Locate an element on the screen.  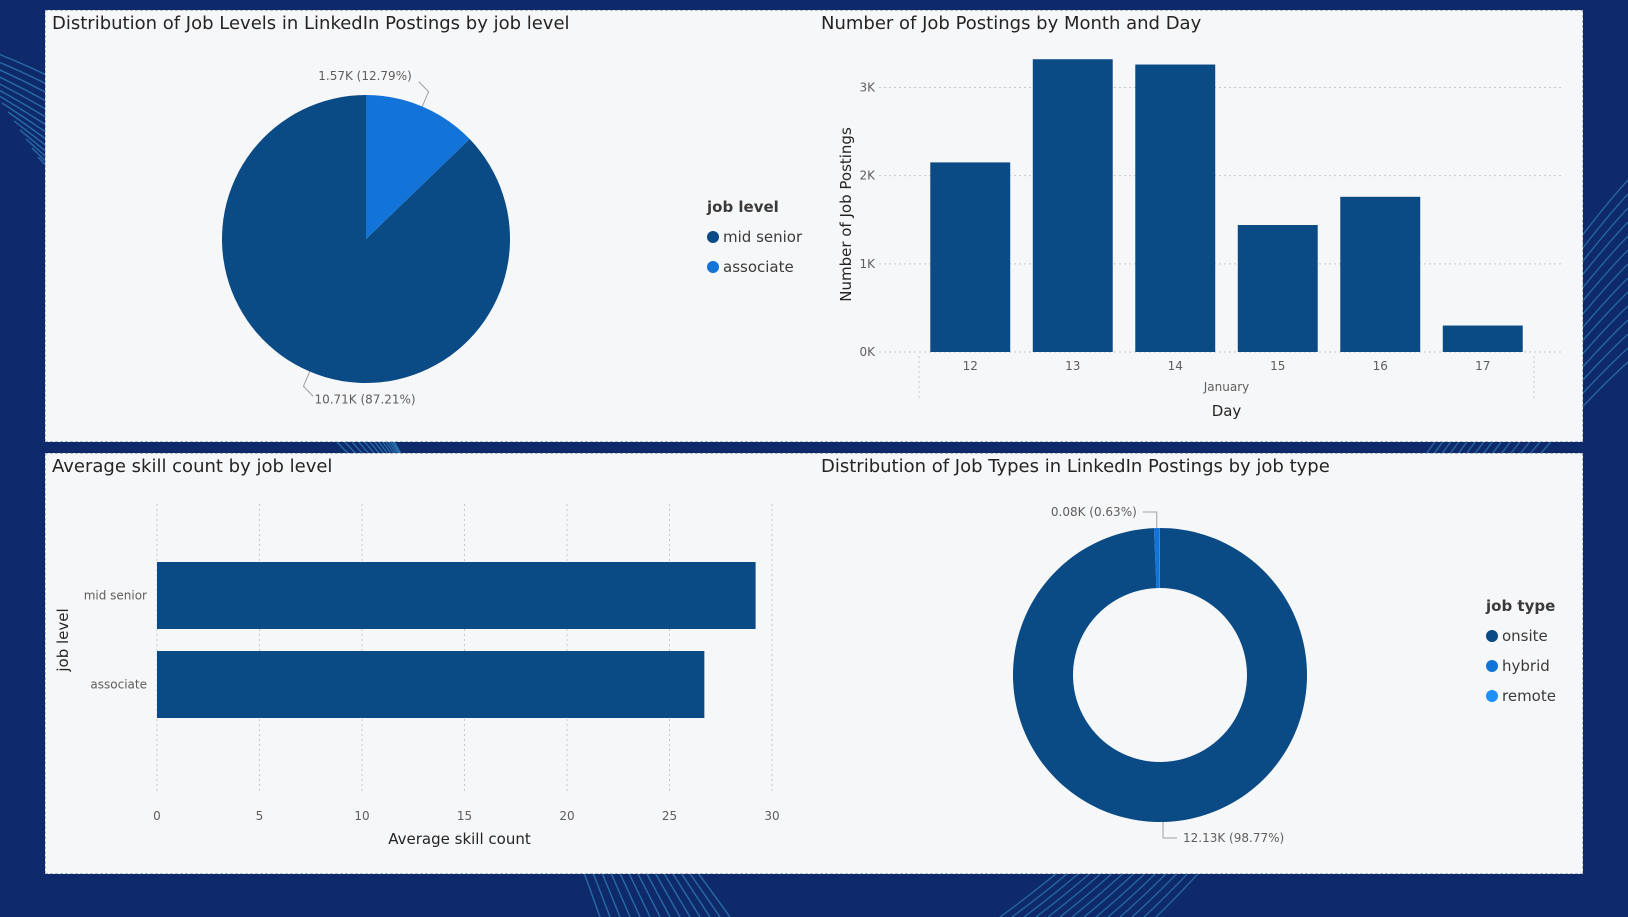
pie-slice-mid-senior is located at coordinates (366, 239).